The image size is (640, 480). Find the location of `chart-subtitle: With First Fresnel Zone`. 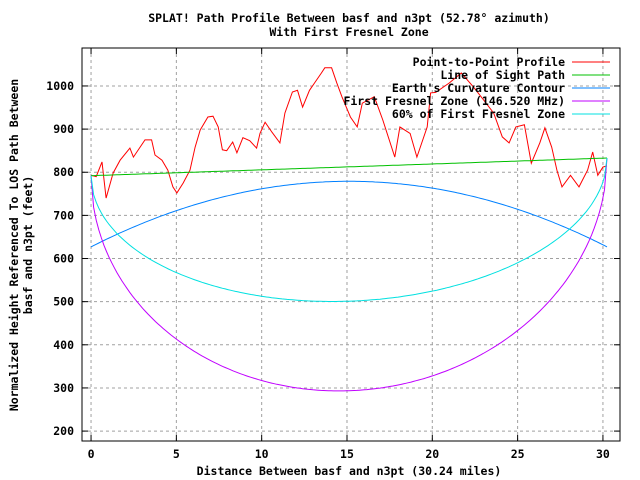

chart-subtitle: With First Fresnel Zone is located at coordinates (348, 32).